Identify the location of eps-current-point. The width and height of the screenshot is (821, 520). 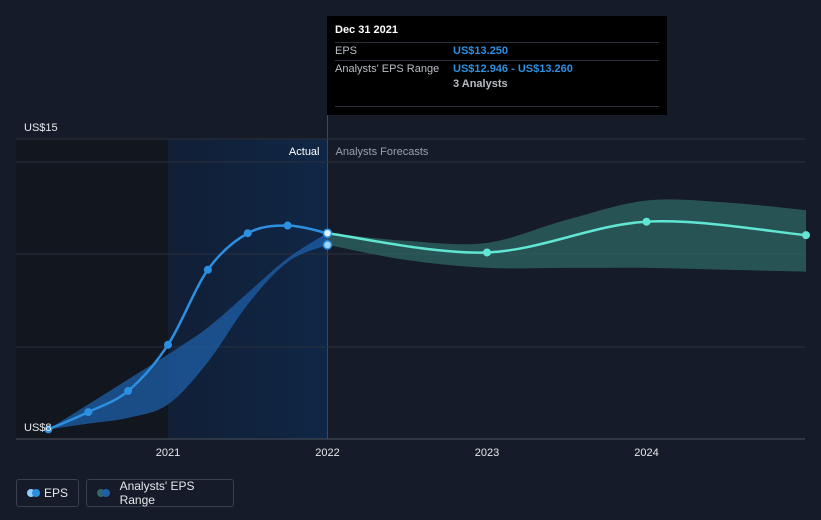
(327, 233).